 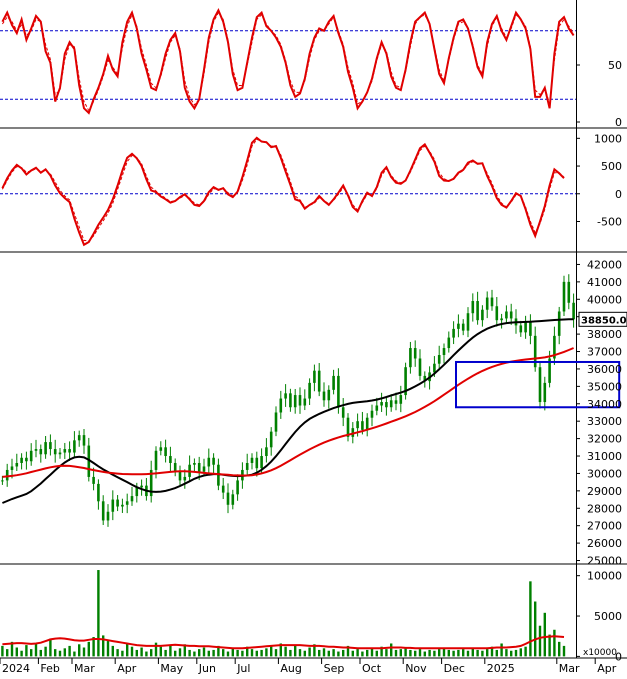 What do you see at coordinates (501, 668) in the screenshot?
I see `x-axis-label: 2025` at bounding box center [501, 668].